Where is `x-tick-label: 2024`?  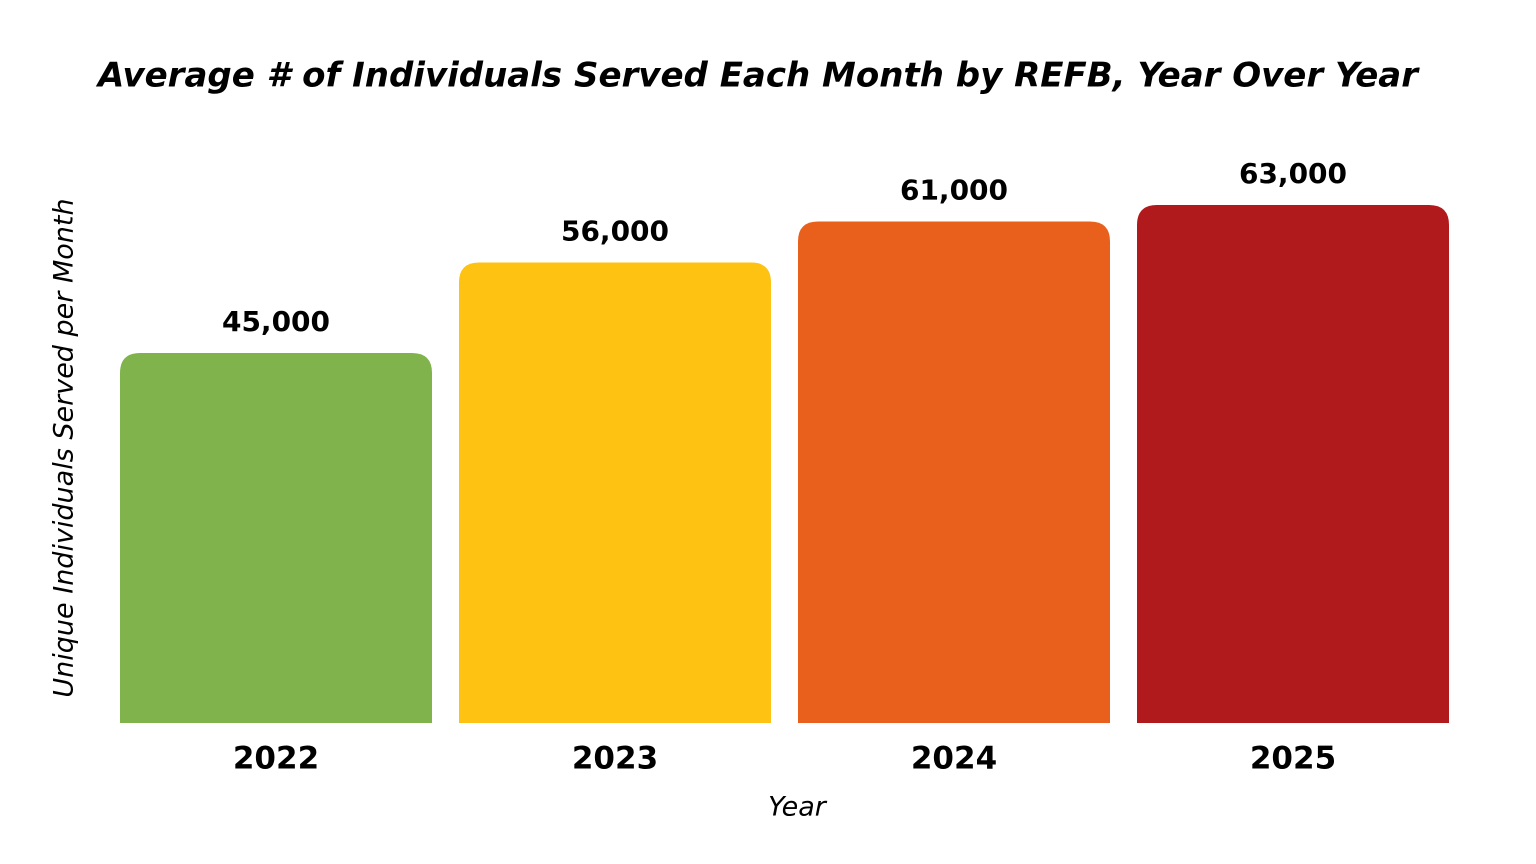 x-tick-label: 2024 is located at coordinates (954, 759).